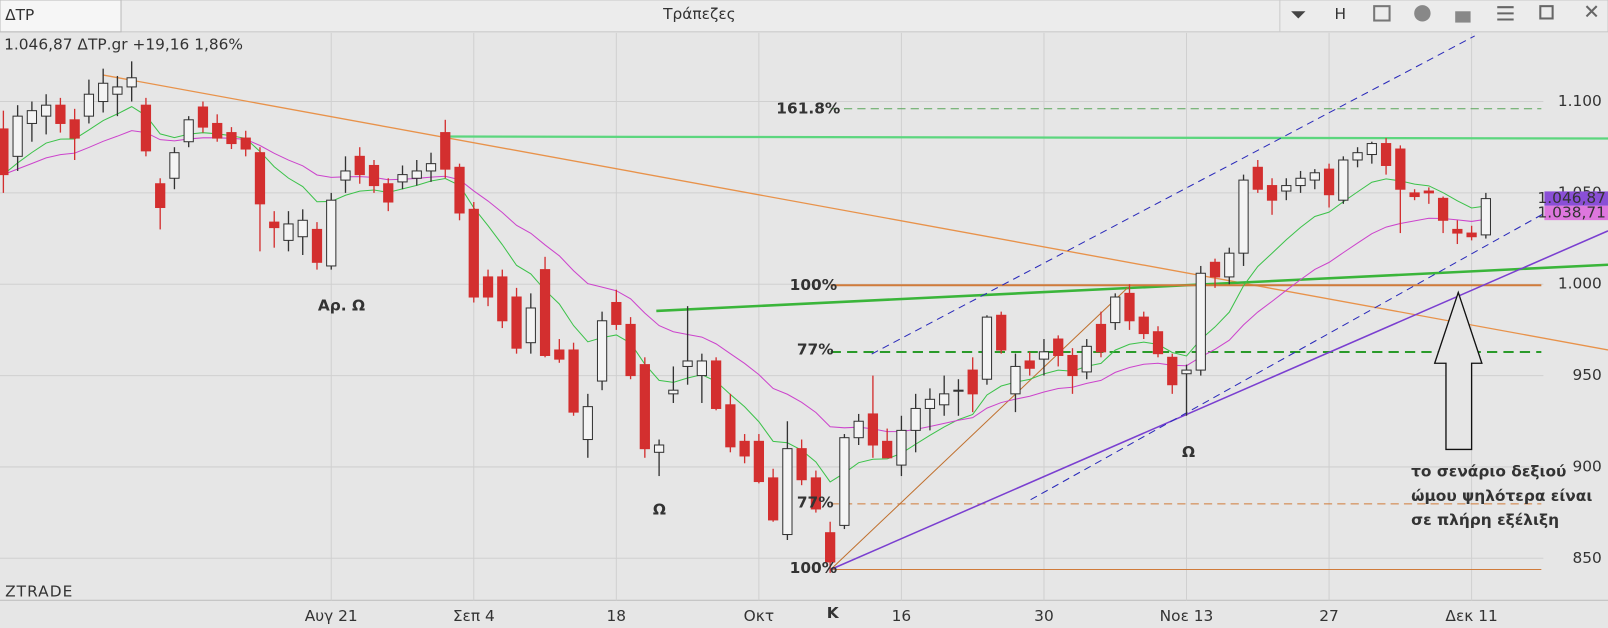  Describe the element at coordinates (1463, 17) in the screenshot. I see `lock-icon` at that location.